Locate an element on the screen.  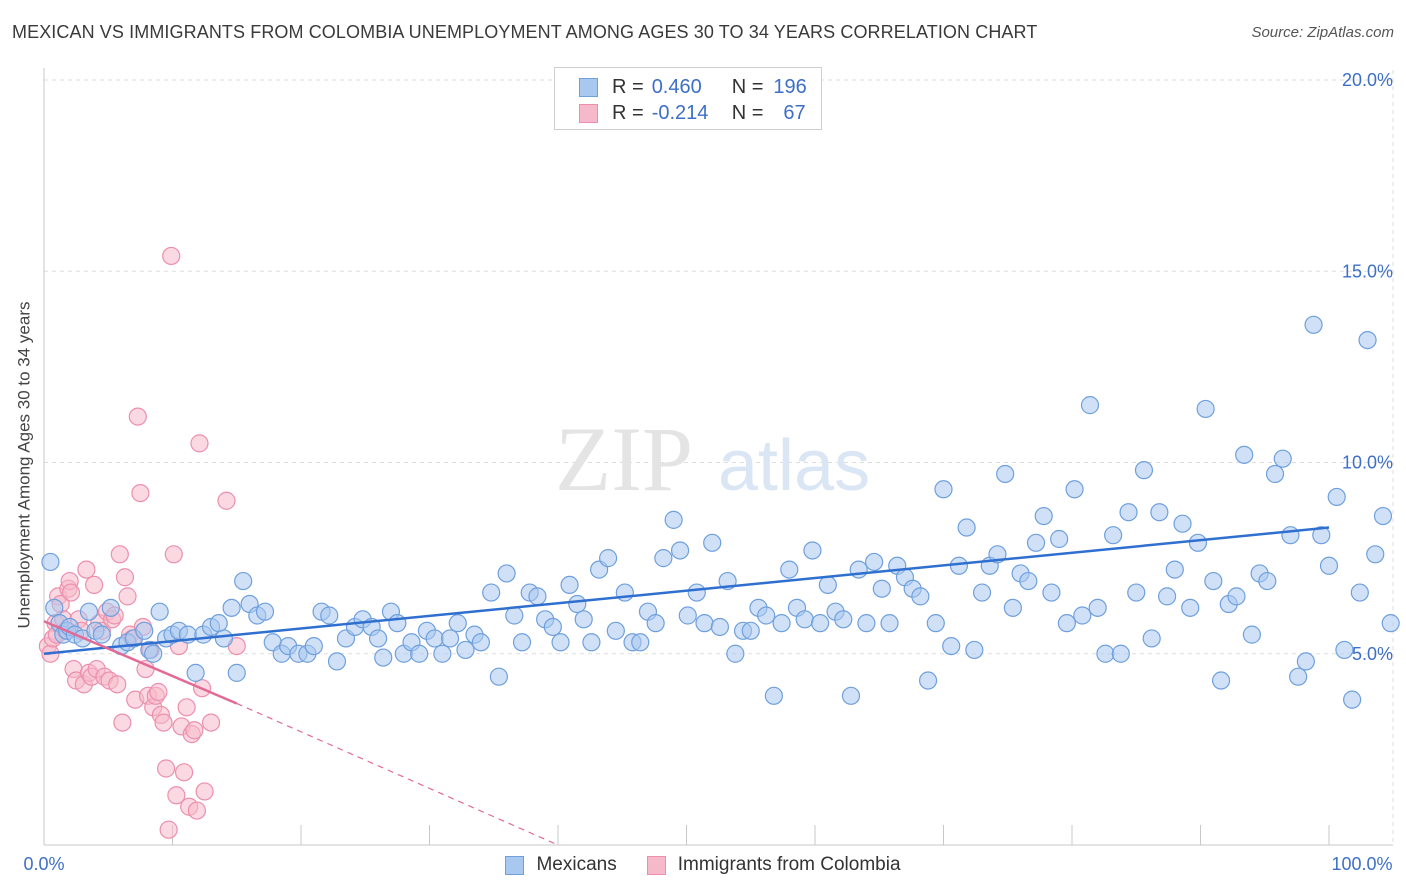
colombia-trend-extension is located at coordinates (397, 774).